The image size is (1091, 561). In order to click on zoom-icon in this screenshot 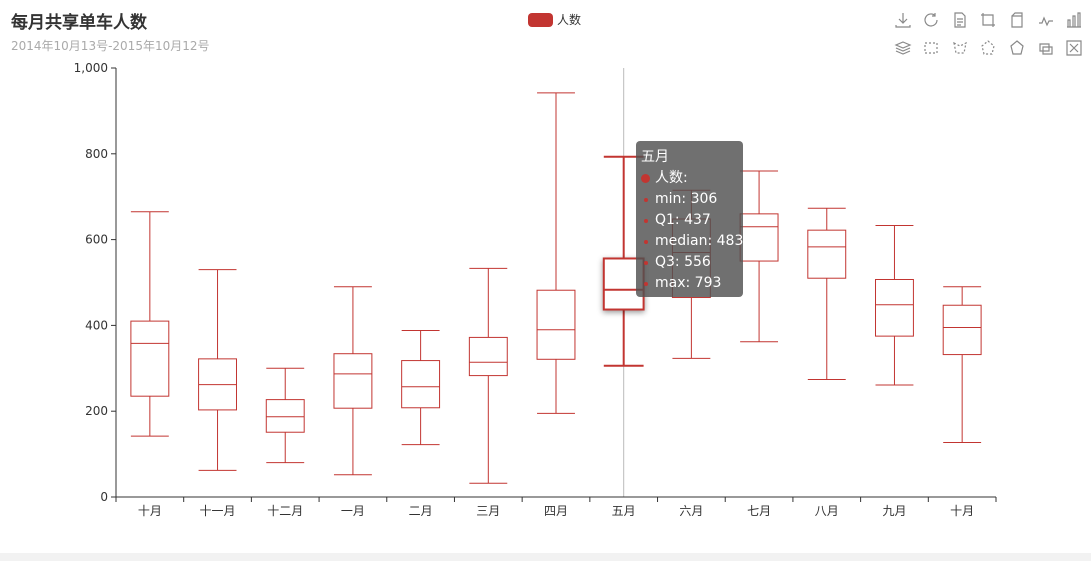, I will do `click(989, 20)`.